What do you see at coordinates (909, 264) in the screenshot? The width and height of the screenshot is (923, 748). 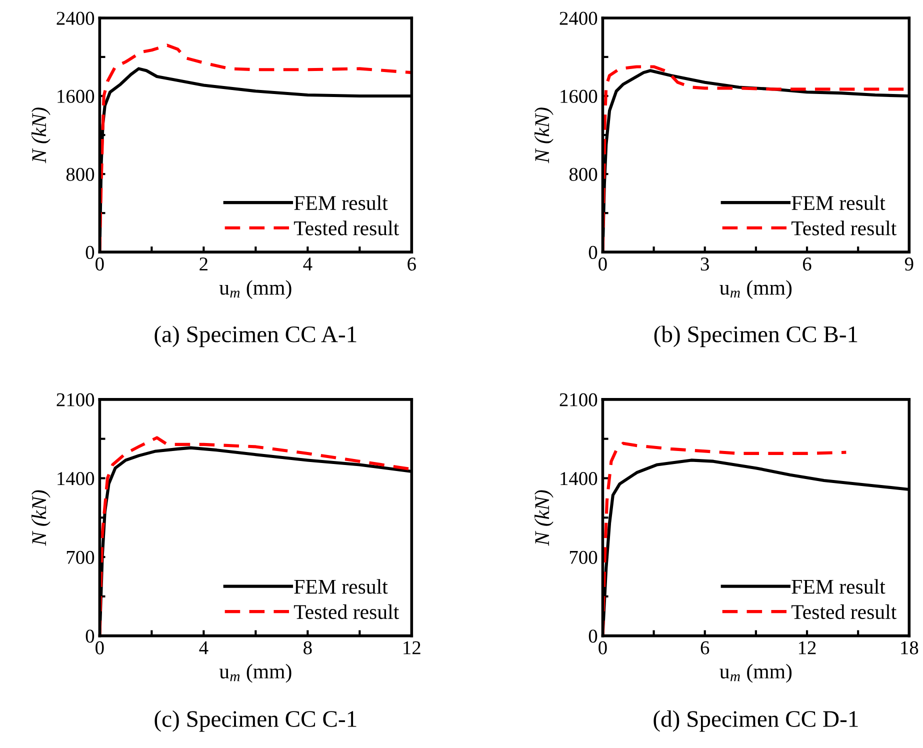 I see `x-tick-label: 9` at bounding box center [909, 264].